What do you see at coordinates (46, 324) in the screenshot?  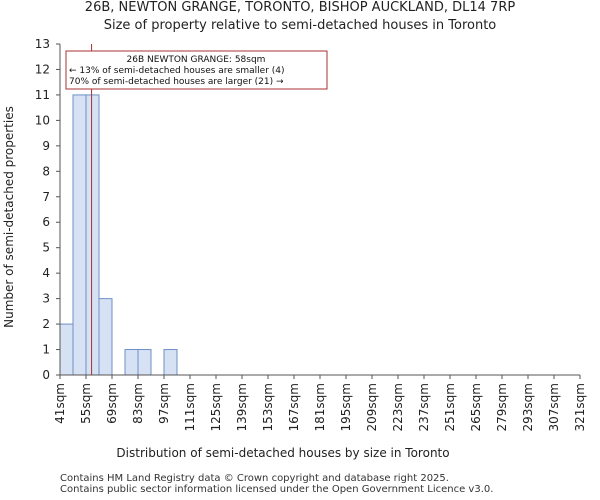 I see `y-tick-label: 2` at bounding box center [46, 324].